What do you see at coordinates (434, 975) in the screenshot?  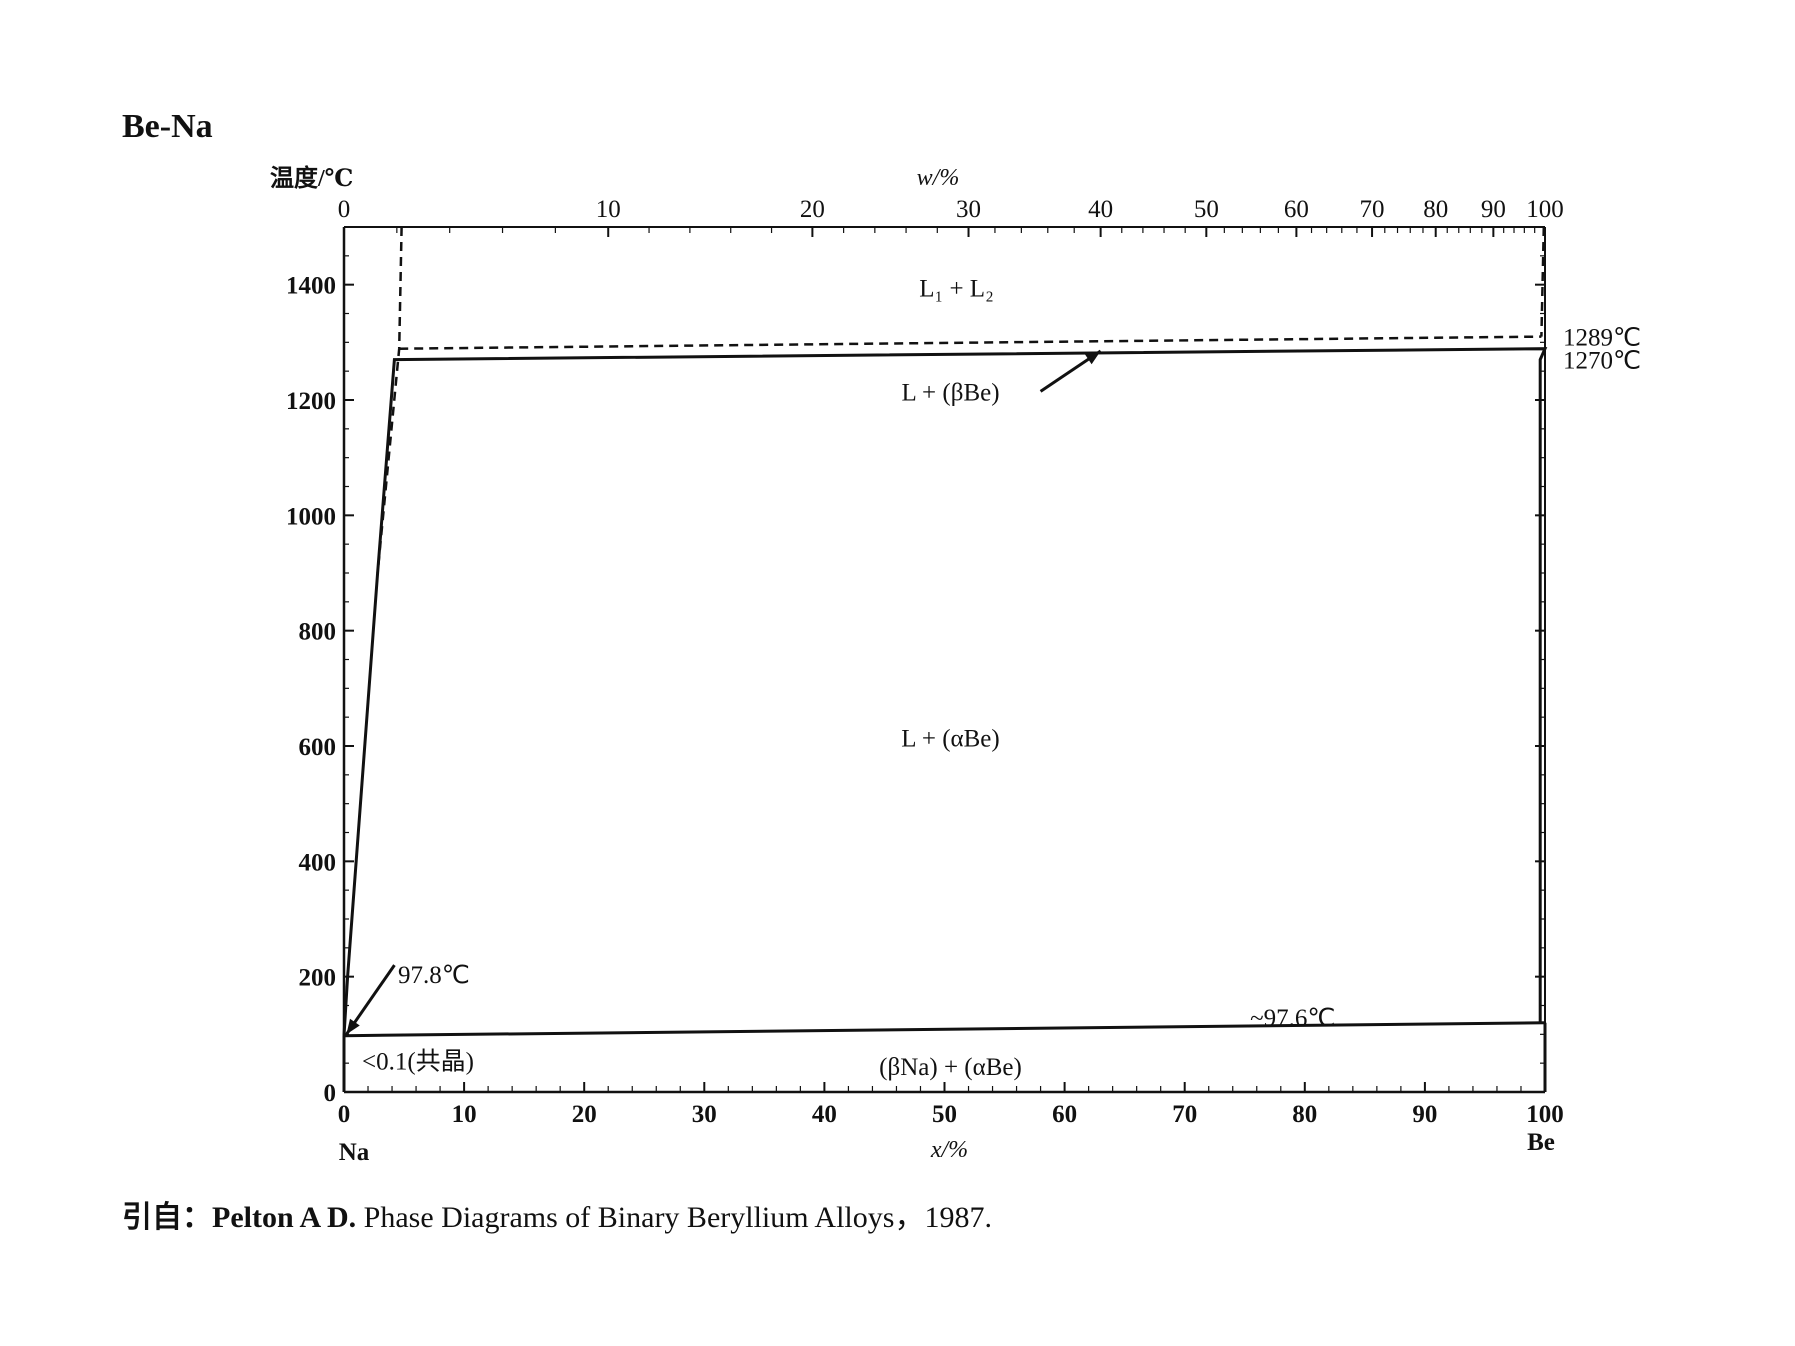 I see `region-label-6: 97.8℃` at bounding box center [434, 975].